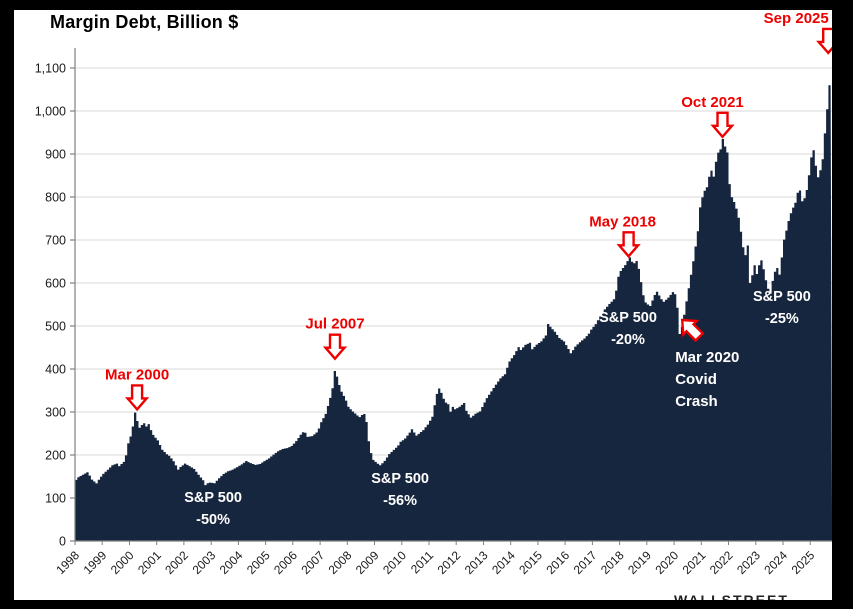  I want to click on x-tick-label: 2013, so click(476, 562).